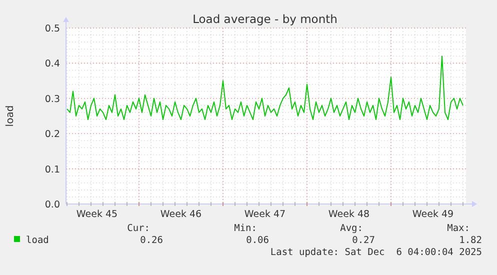  Describe the element at coordinates (138, 228) in the screenshot. I see `text: Cur:` at that location.